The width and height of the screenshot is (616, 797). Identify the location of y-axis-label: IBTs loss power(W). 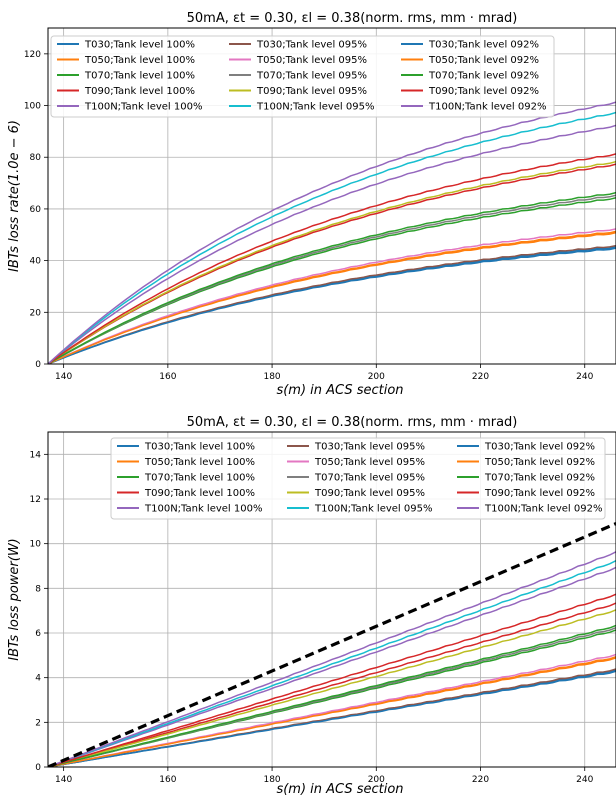
(14, 599).